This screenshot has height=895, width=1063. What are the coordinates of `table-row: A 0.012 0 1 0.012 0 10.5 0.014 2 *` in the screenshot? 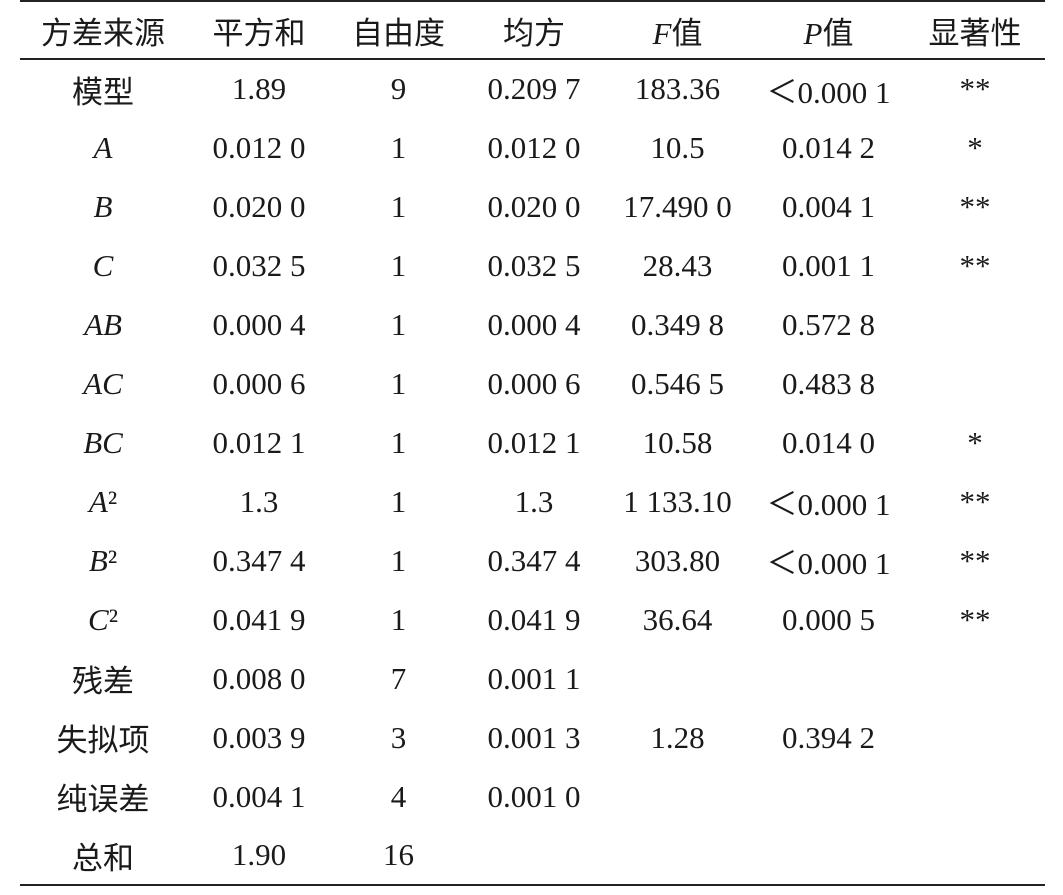 It's located at (532, 147).